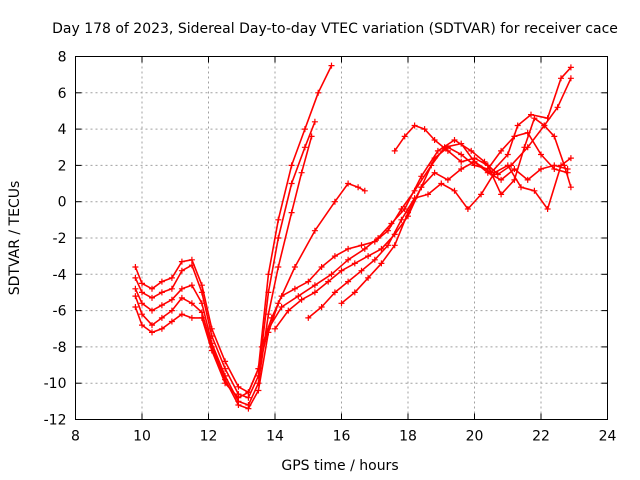 The width and height of the screenshot is (640, 480). I want to click on x-axis-label: GPS time / hours, so click(339, 466).